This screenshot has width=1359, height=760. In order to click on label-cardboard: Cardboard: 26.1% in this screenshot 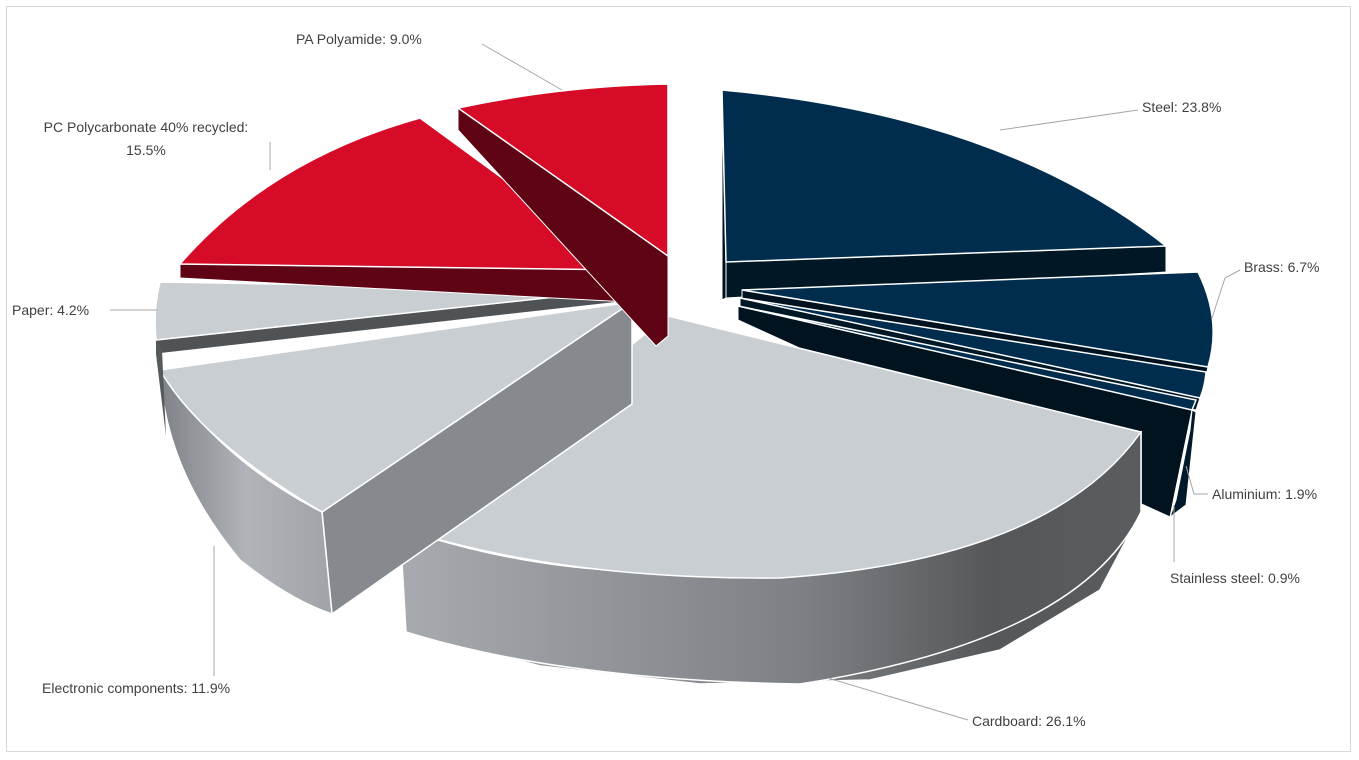, I will do `click(1029, 721)`.